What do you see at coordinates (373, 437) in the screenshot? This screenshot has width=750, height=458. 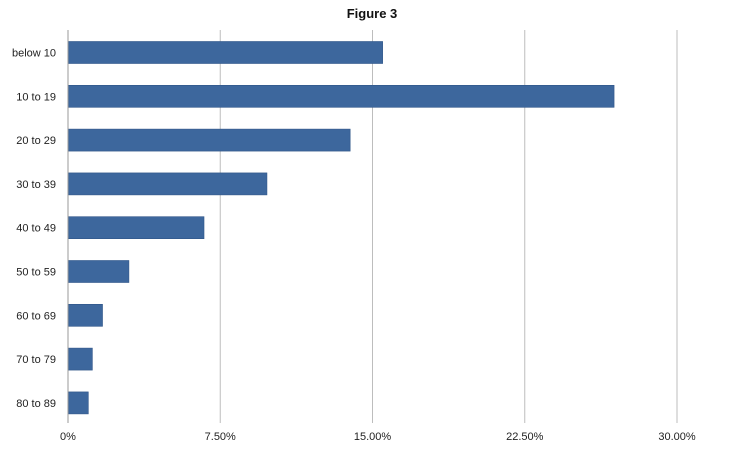 I see `x-tick-label: 15.00%` at bounding box center [373, 437].